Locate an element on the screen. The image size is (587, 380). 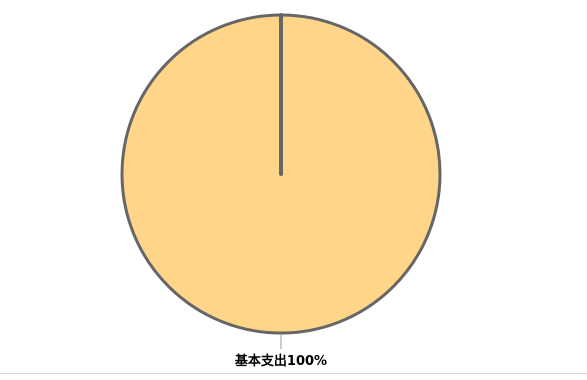
pie-labels: 基本支出100% is located at coordinates (280, 352).